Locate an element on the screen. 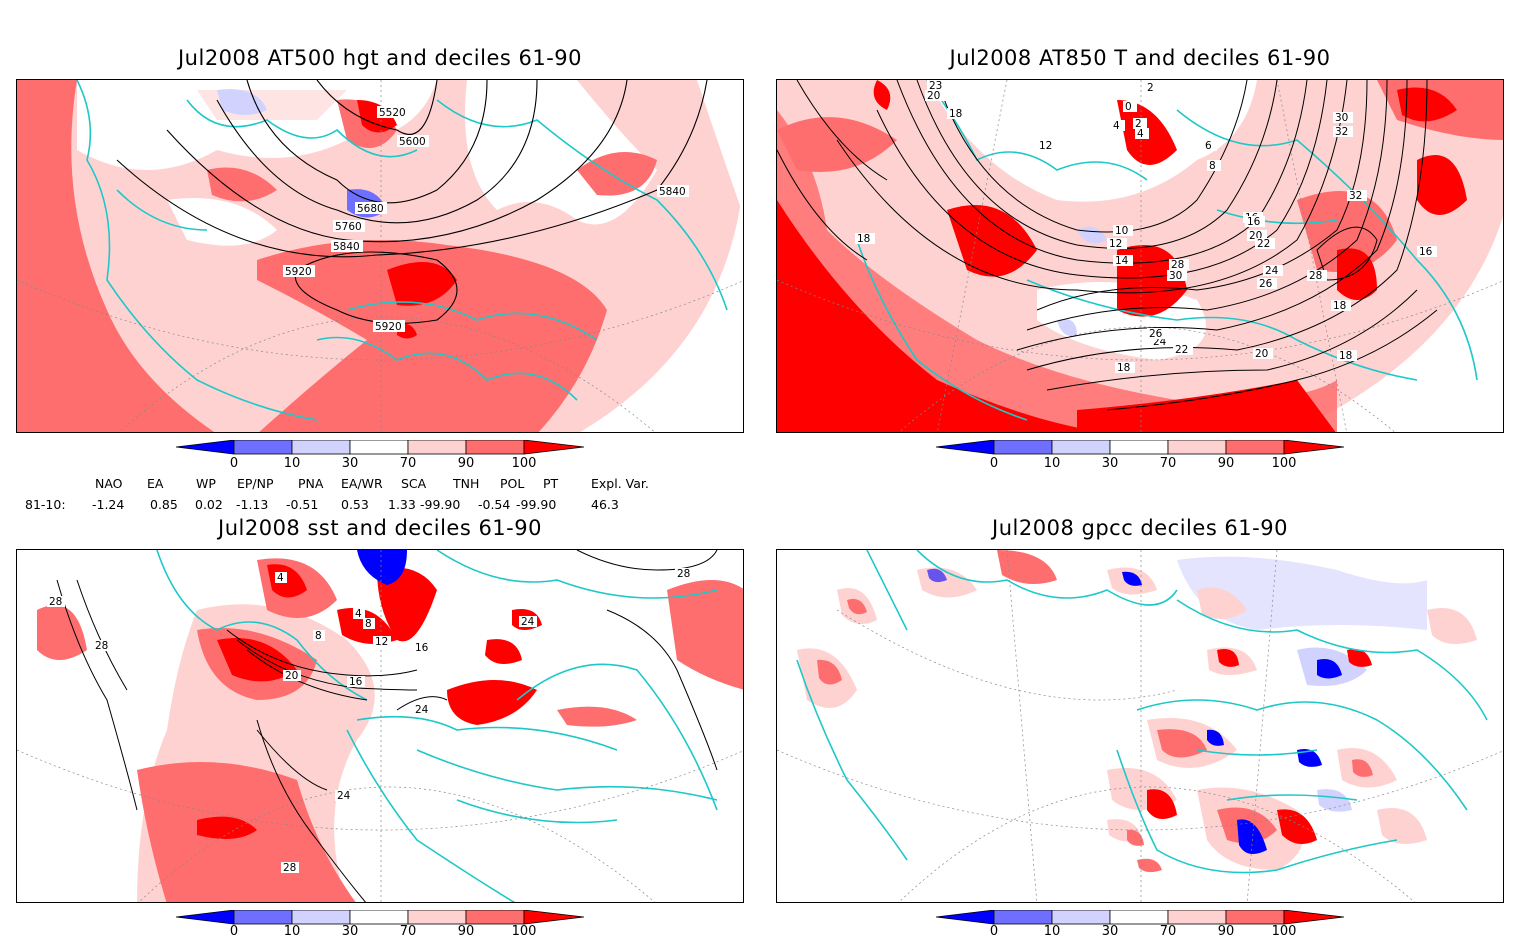  contour-label: 30 is located at coordinates (1175, 276).